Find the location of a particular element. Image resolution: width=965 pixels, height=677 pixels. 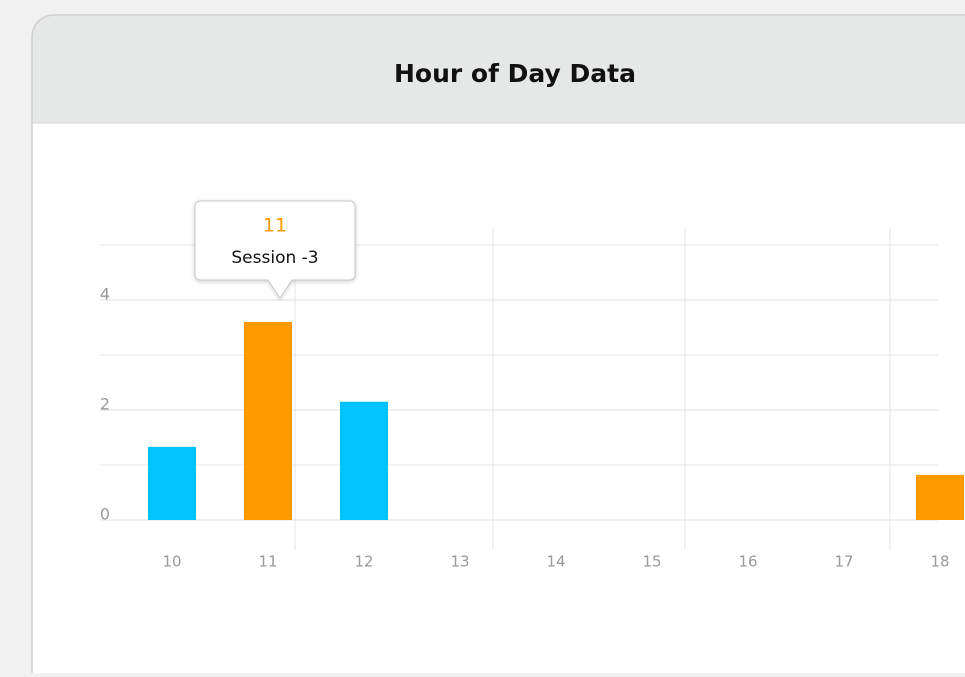

tooltip-text: Session -3 is located at coordinates (274, 258).